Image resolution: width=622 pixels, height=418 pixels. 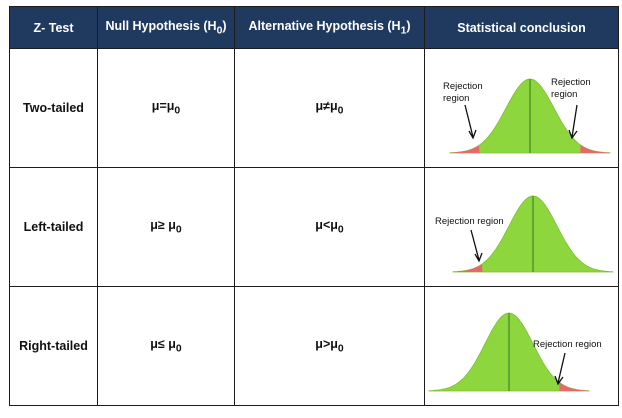 What do you see at coordinates (463, 86) in the screenshot?
I see `rejection-label-left-line1: Rejection` at bounding box center [463, 86].